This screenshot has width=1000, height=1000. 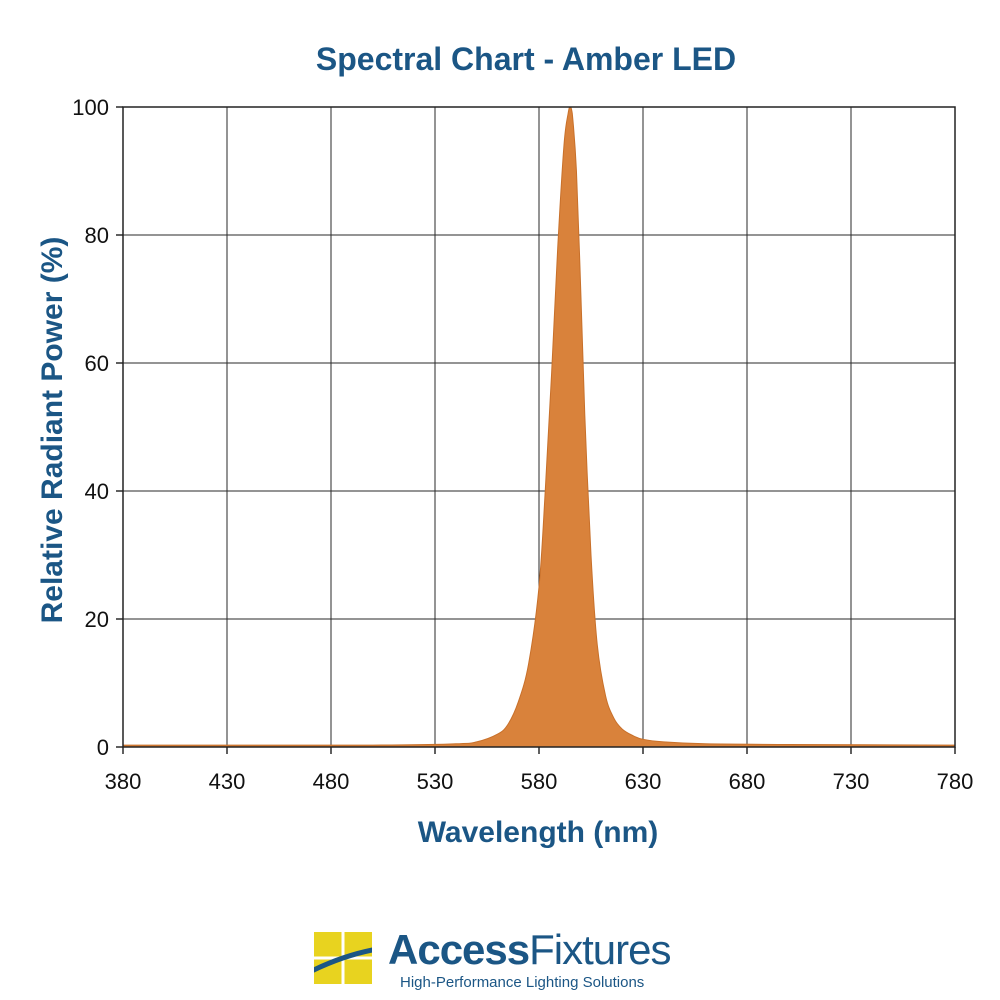 What do you see at coordinates (123, 781) in the screenshot?
I see `x-tick-label: 380` at bounding box center [123, 781].